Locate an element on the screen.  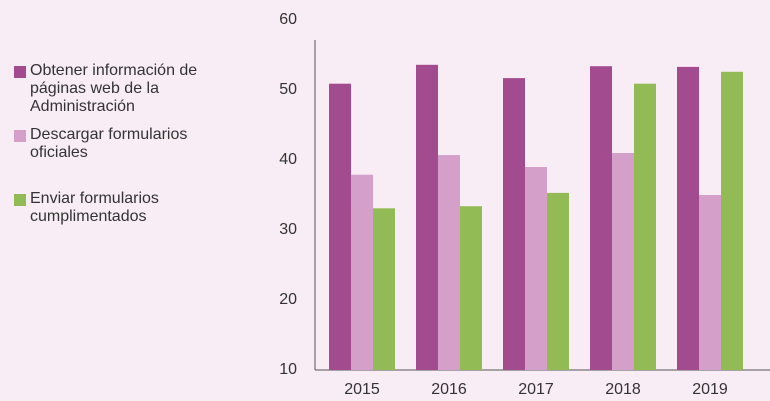
x-tick-label: 2015 is located at coordinates (362, 389).